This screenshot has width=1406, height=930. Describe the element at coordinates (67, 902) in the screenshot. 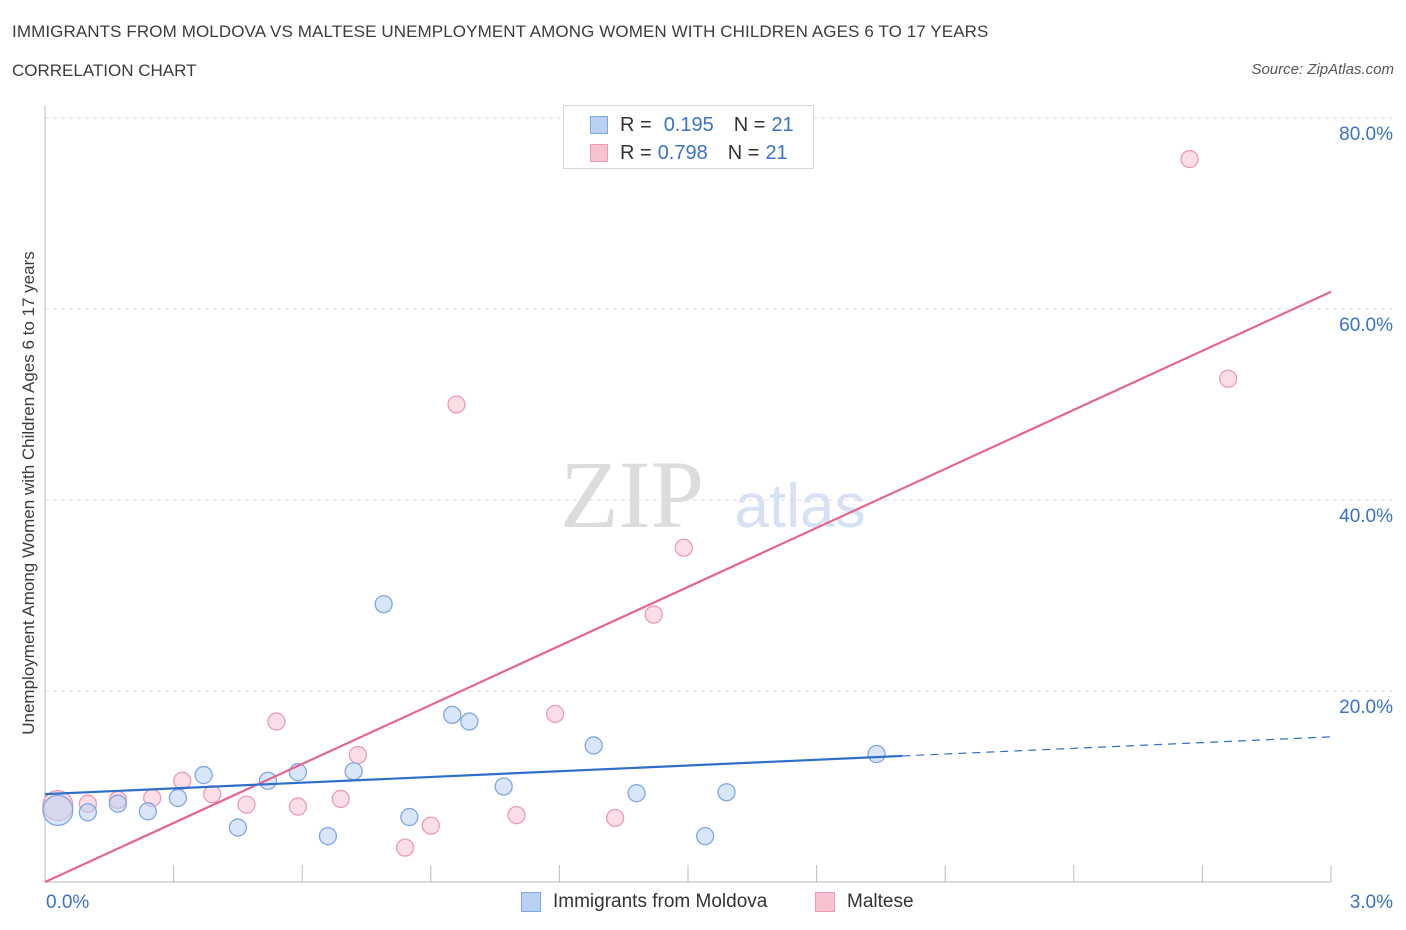

I see `x-tick-label: 0.0%` at that location.